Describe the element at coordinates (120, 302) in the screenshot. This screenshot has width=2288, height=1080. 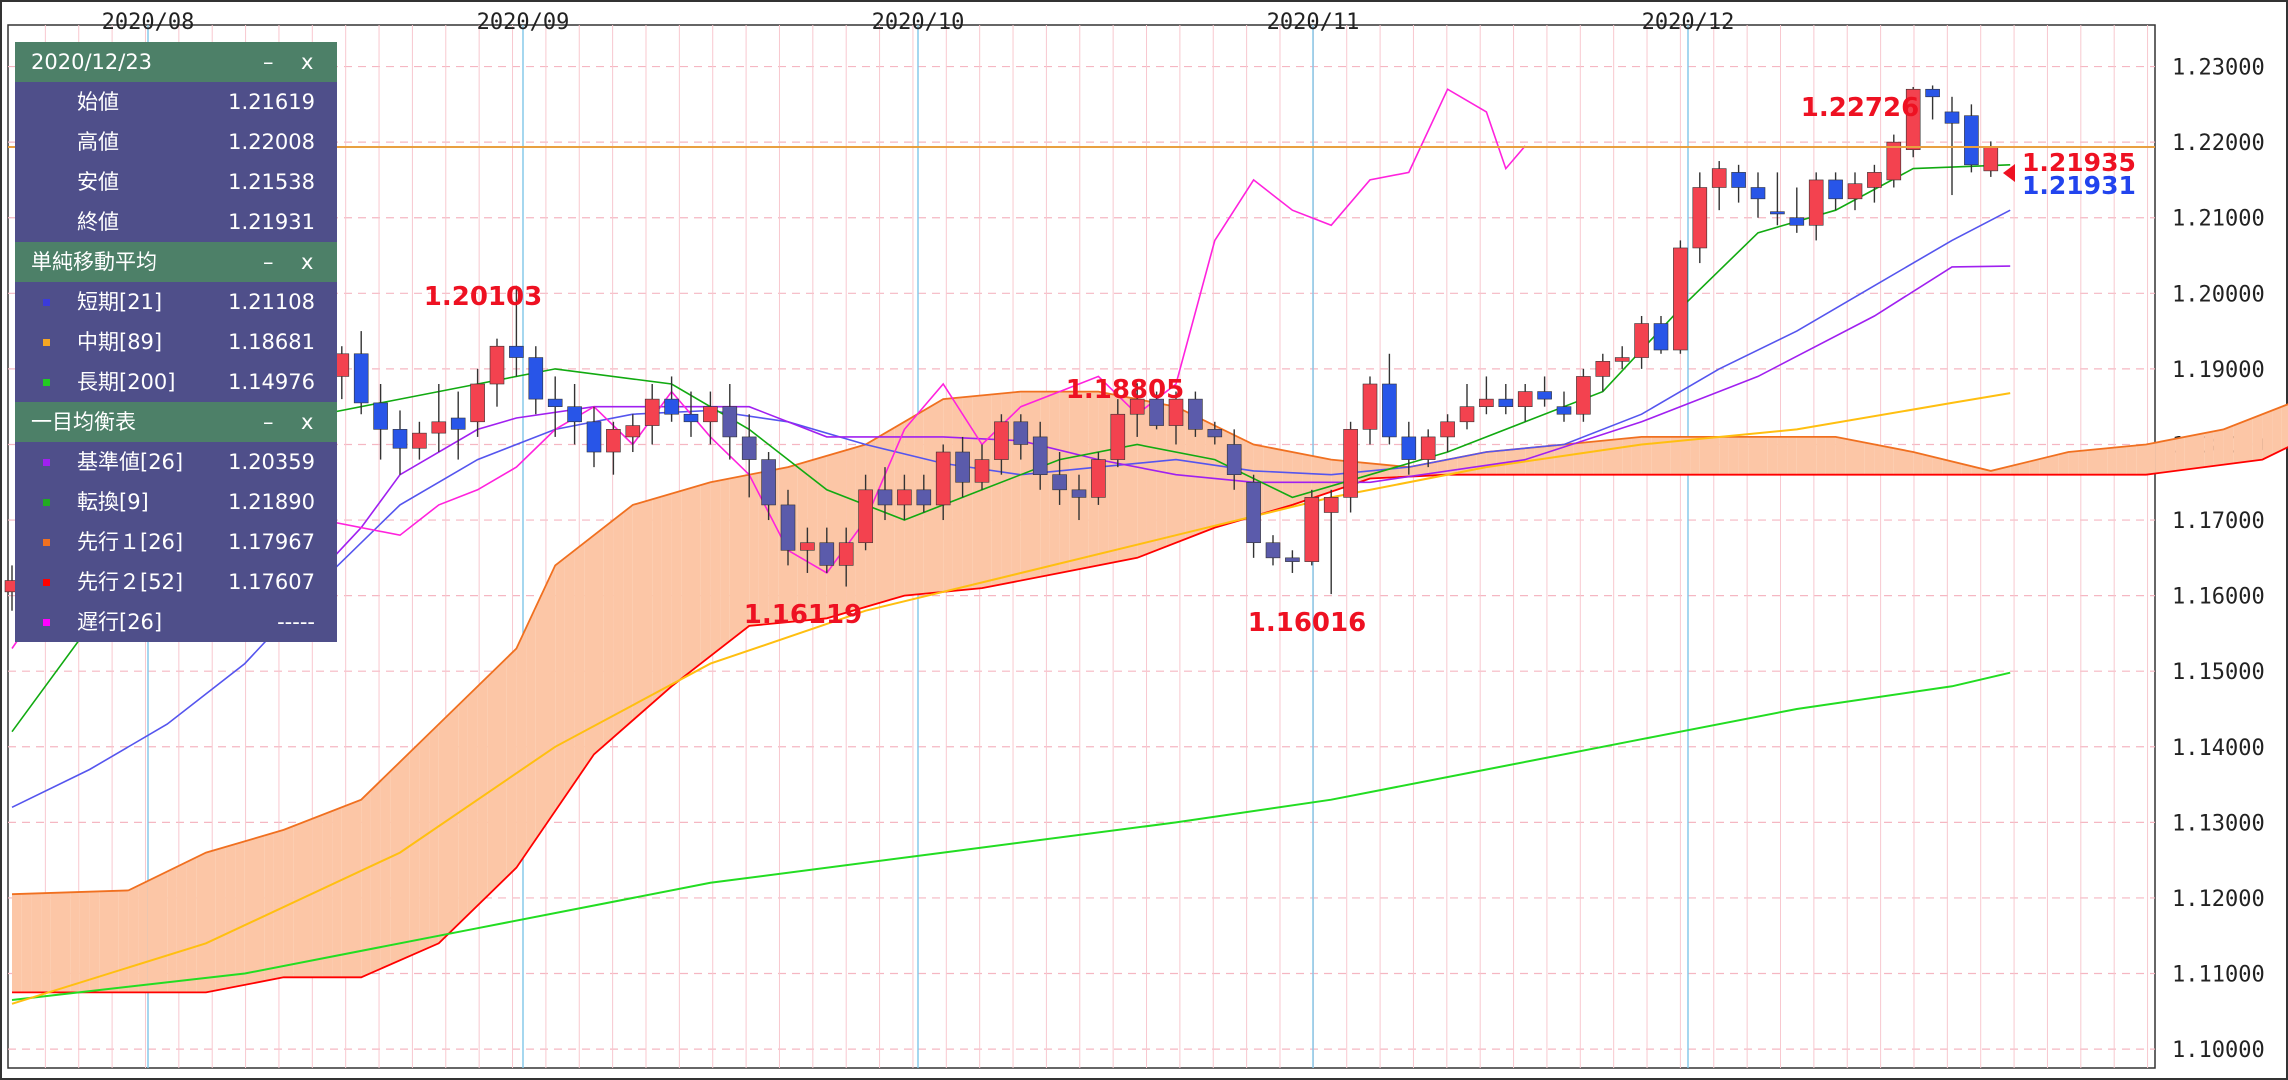
I see `row-label: 短期[21]` at that location.